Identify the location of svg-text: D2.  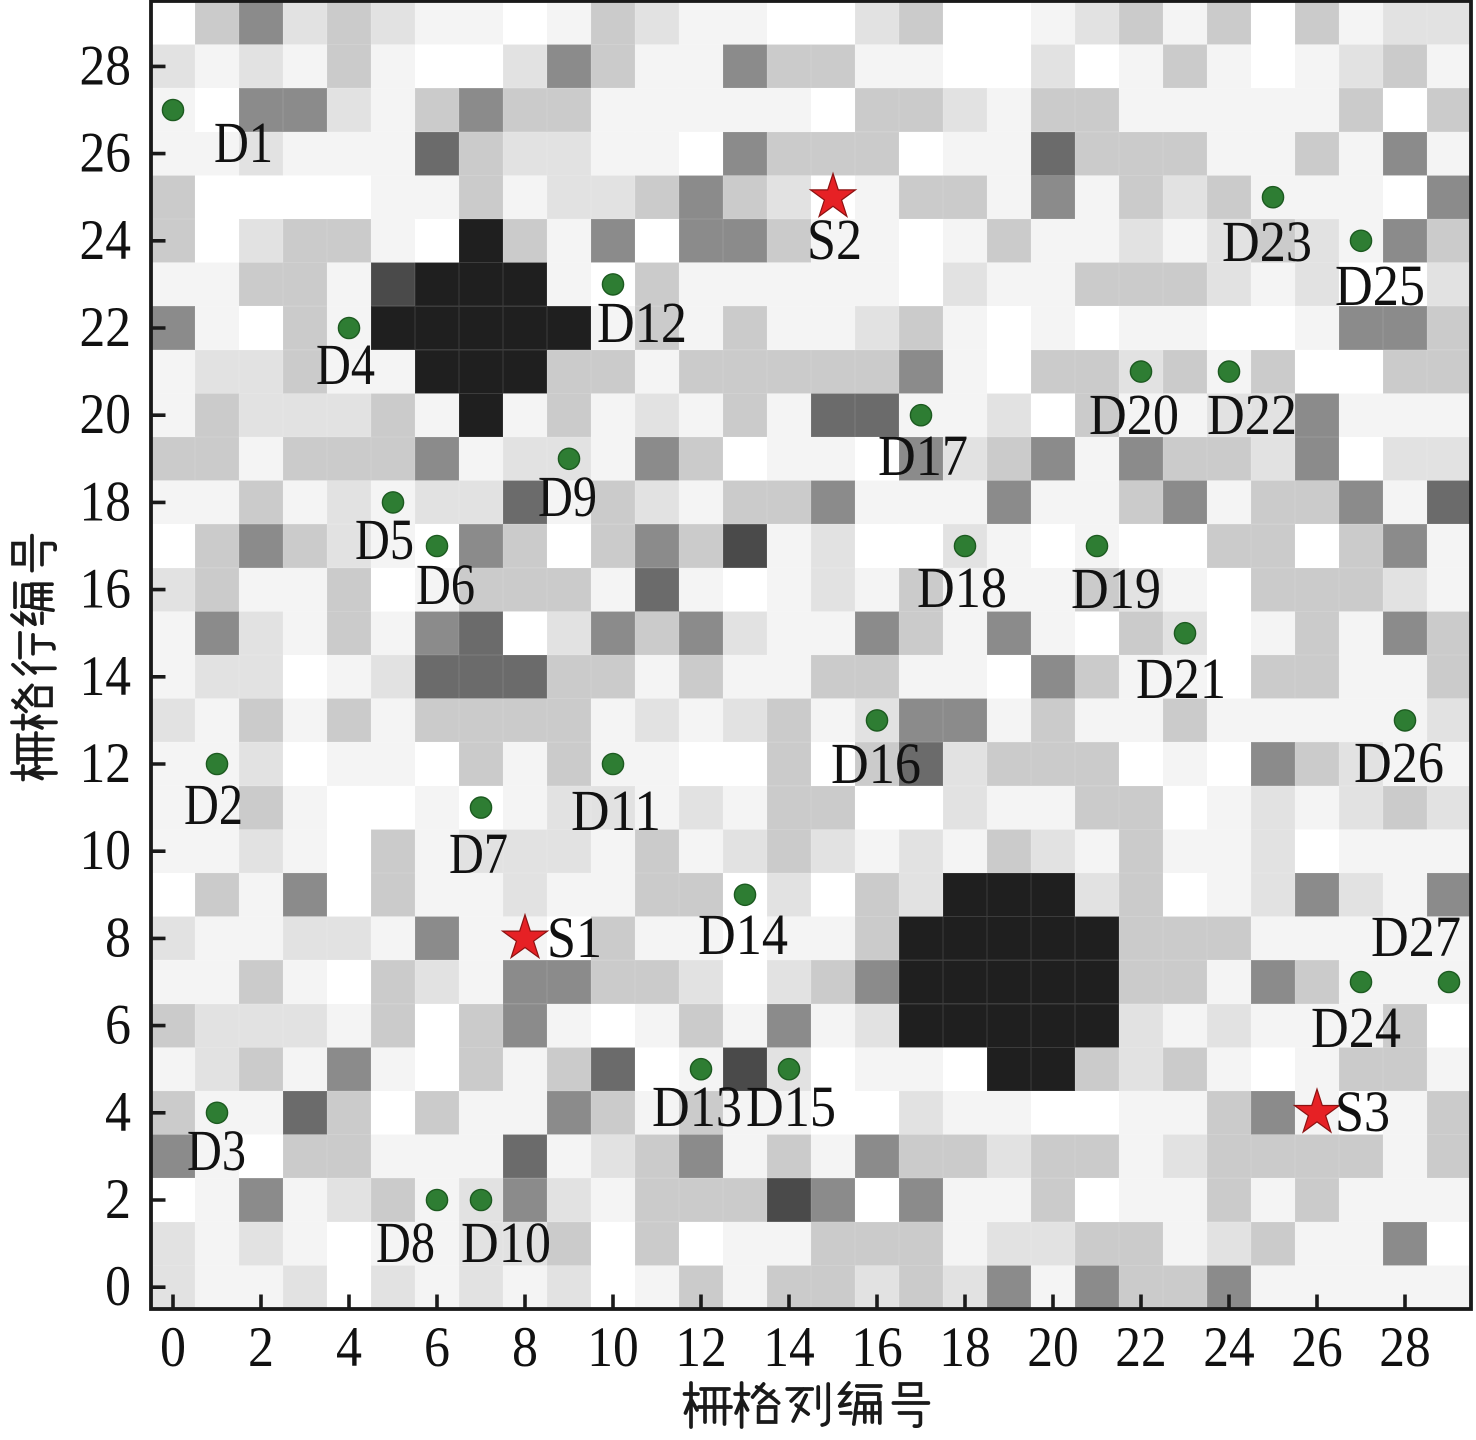
(213, 804).